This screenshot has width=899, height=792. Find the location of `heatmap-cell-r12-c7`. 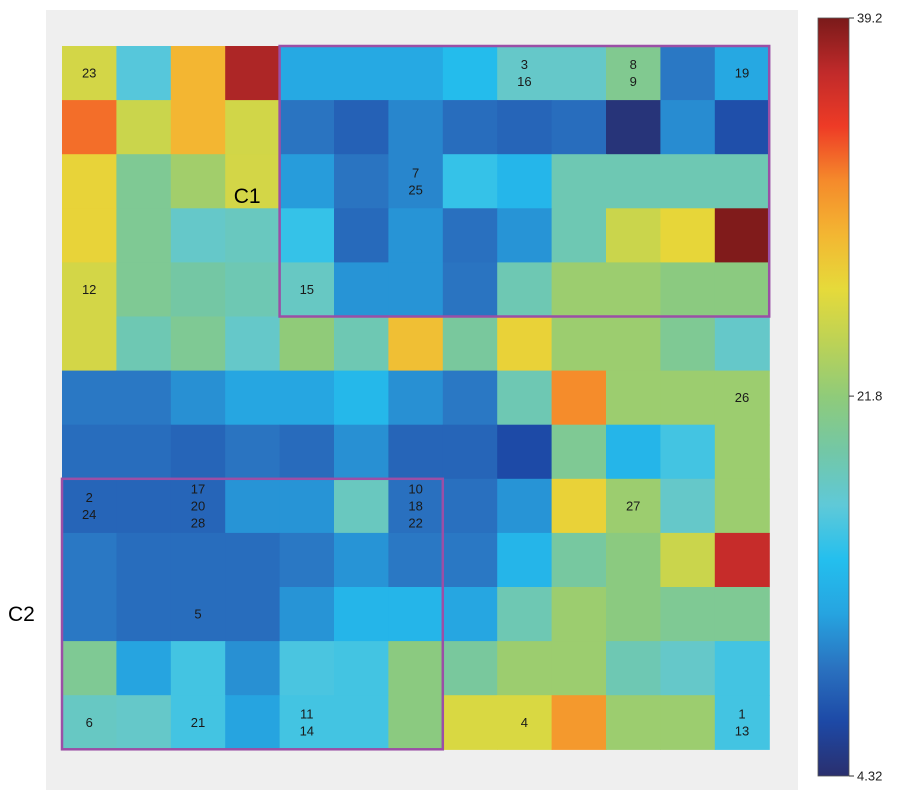

heatmap-cell-r12-c7 is located at coordinates (470, 722).